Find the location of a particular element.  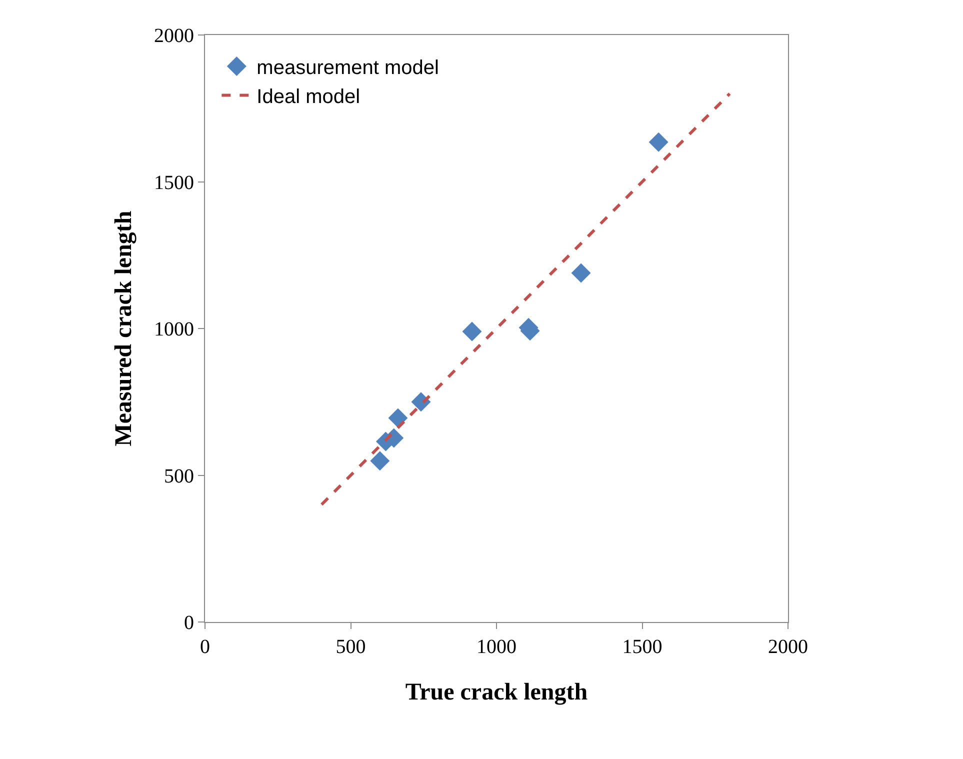

y-axis-title: Measured crack length is located at coordinates (124, 328).